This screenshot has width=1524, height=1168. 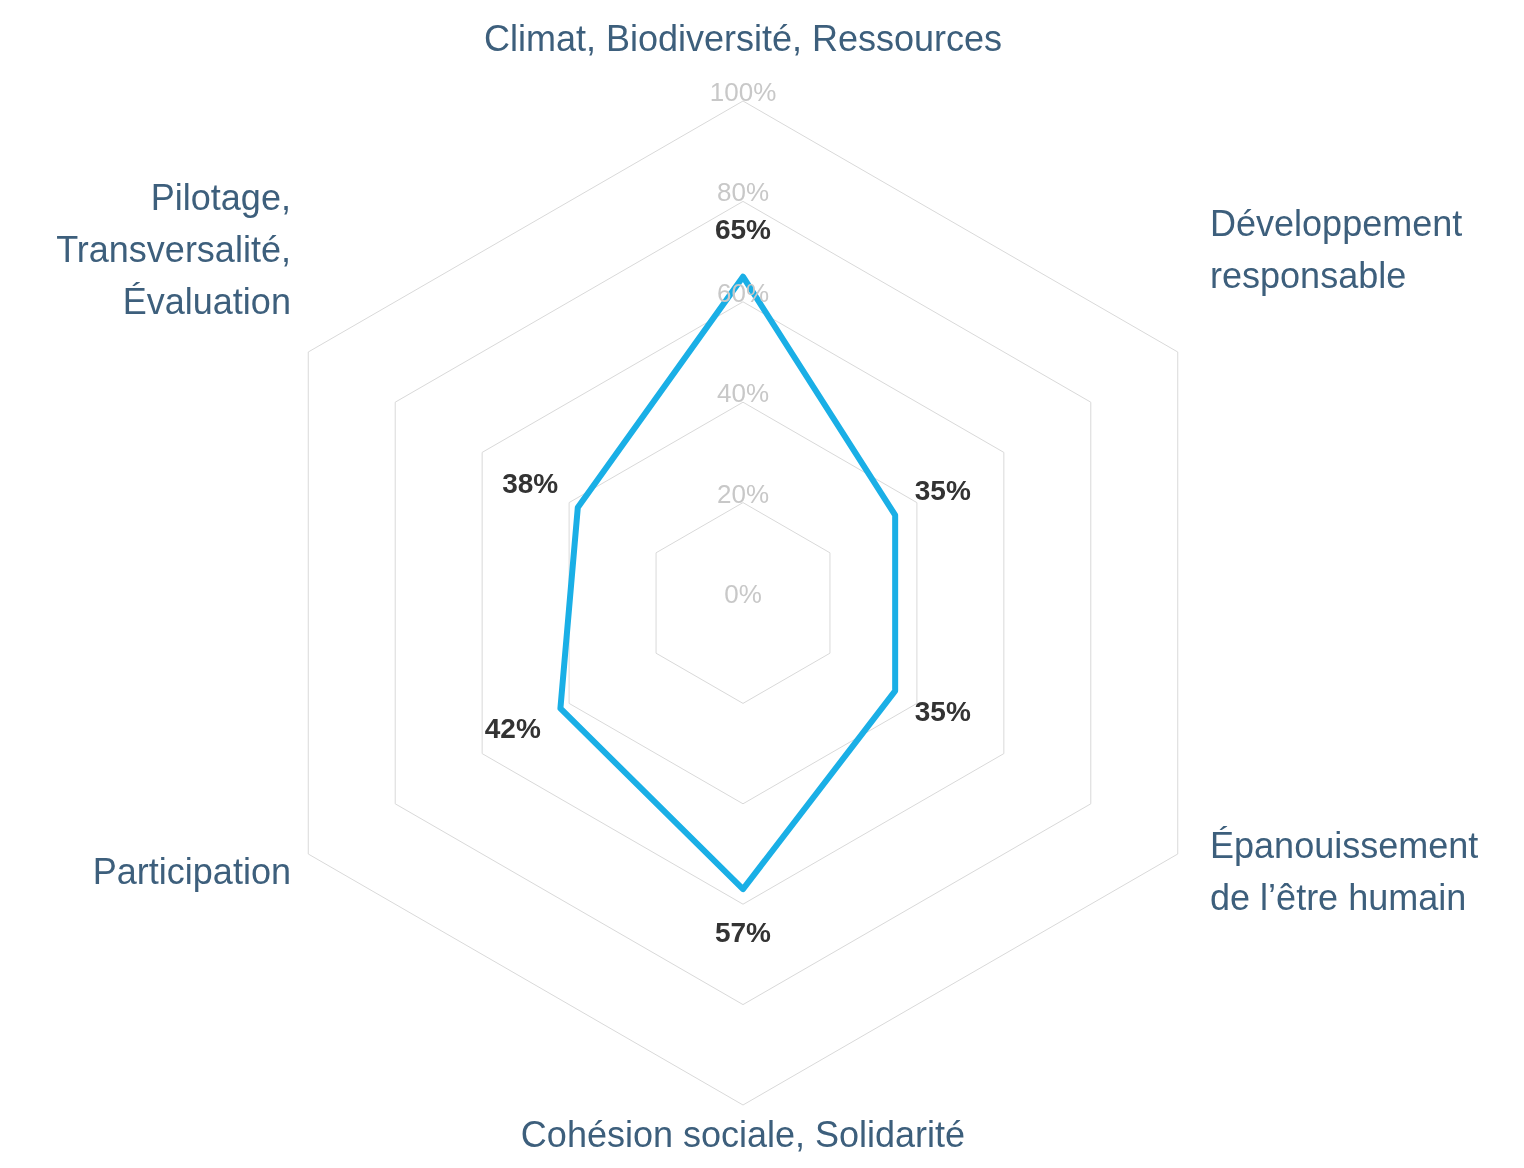 I want to click on spoke-label: Climat, Biodiversité, Ressources, so click(x=743, y=38).